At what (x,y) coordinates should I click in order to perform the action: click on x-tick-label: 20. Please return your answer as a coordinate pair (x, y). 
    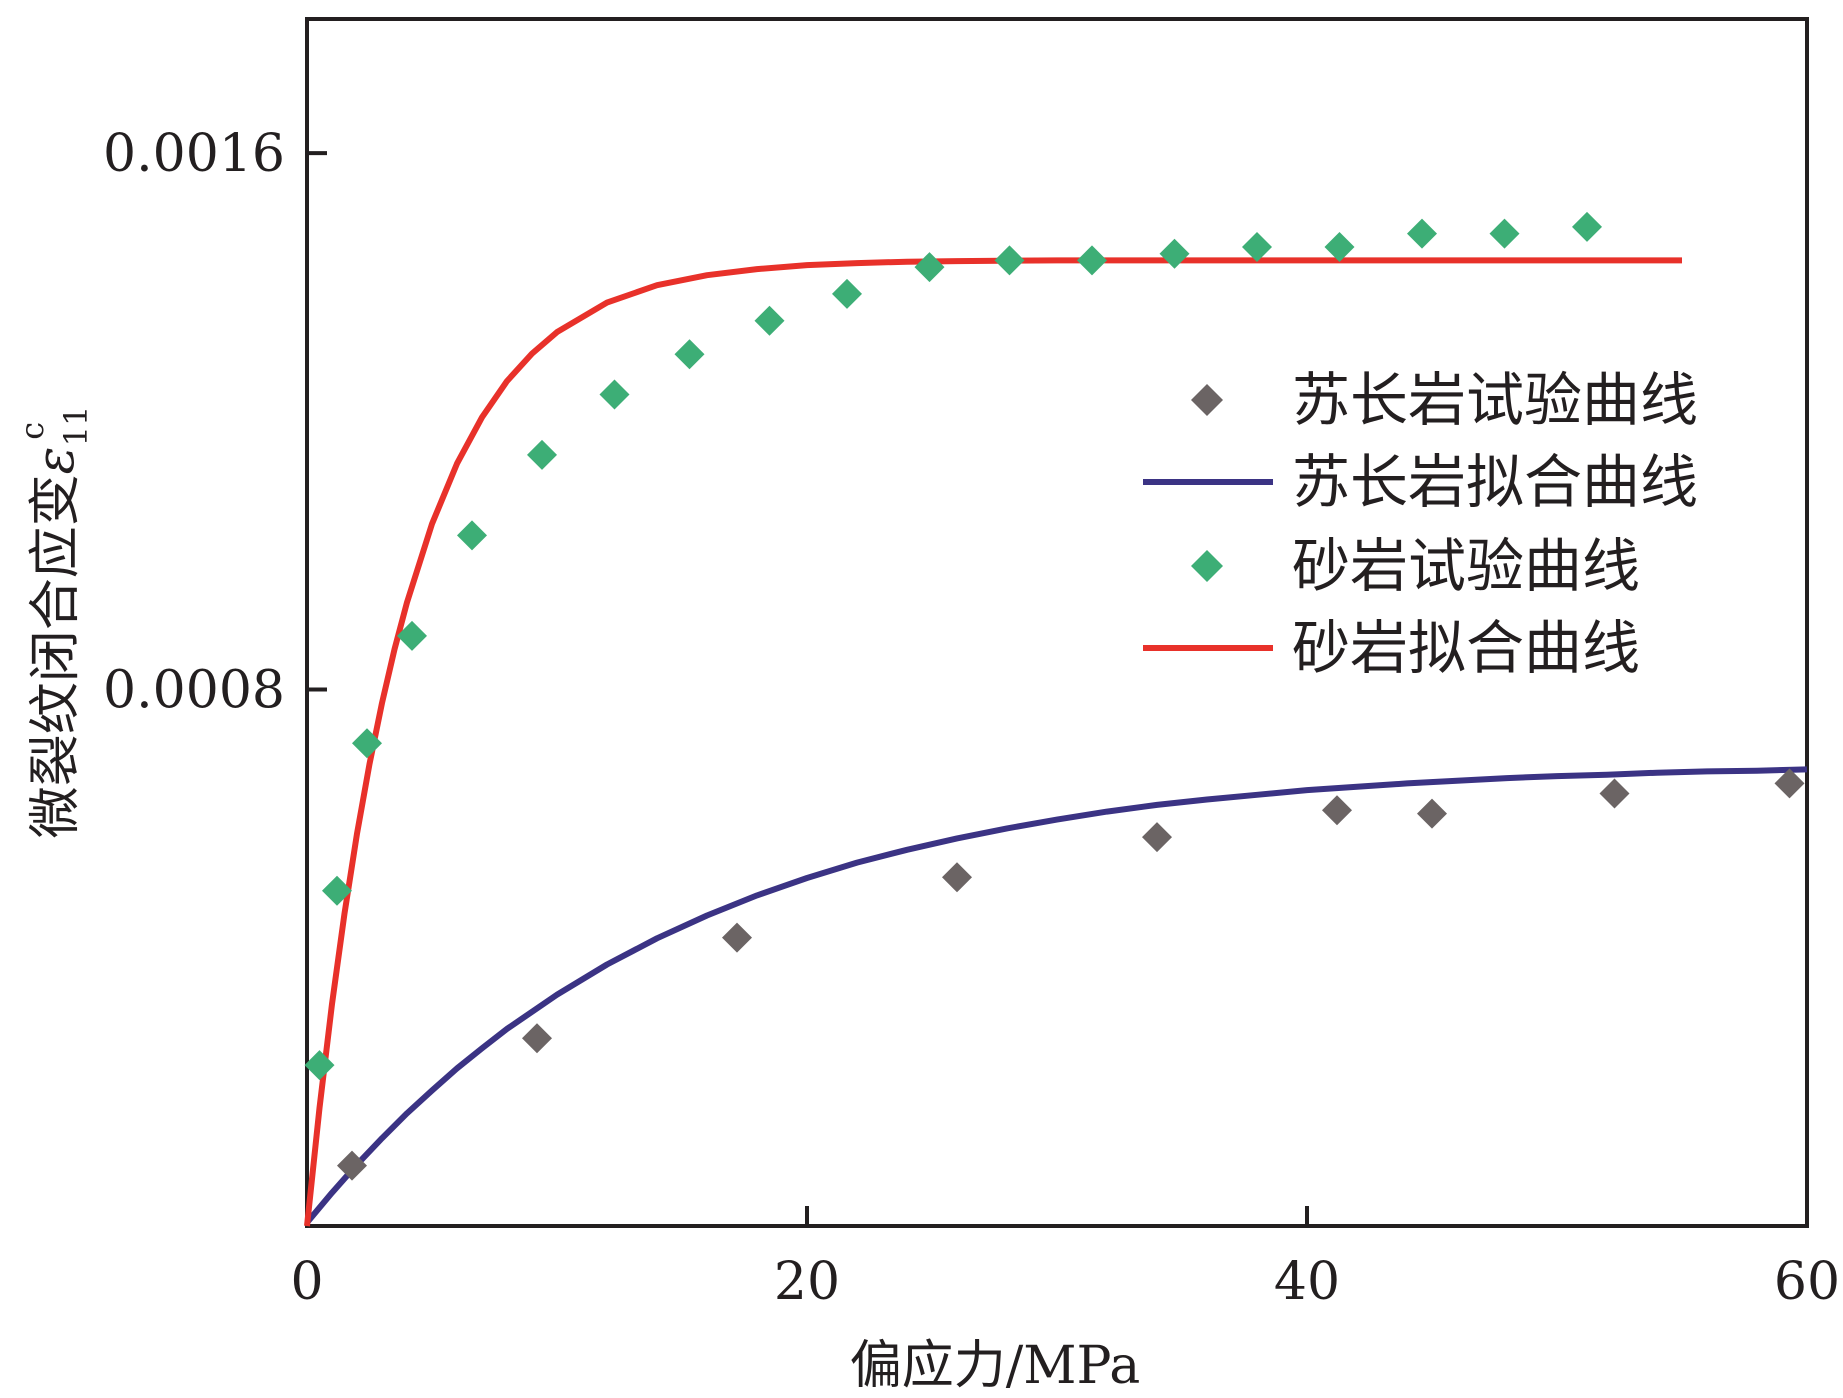
    Looking at the image, I should click on (807, 1282).